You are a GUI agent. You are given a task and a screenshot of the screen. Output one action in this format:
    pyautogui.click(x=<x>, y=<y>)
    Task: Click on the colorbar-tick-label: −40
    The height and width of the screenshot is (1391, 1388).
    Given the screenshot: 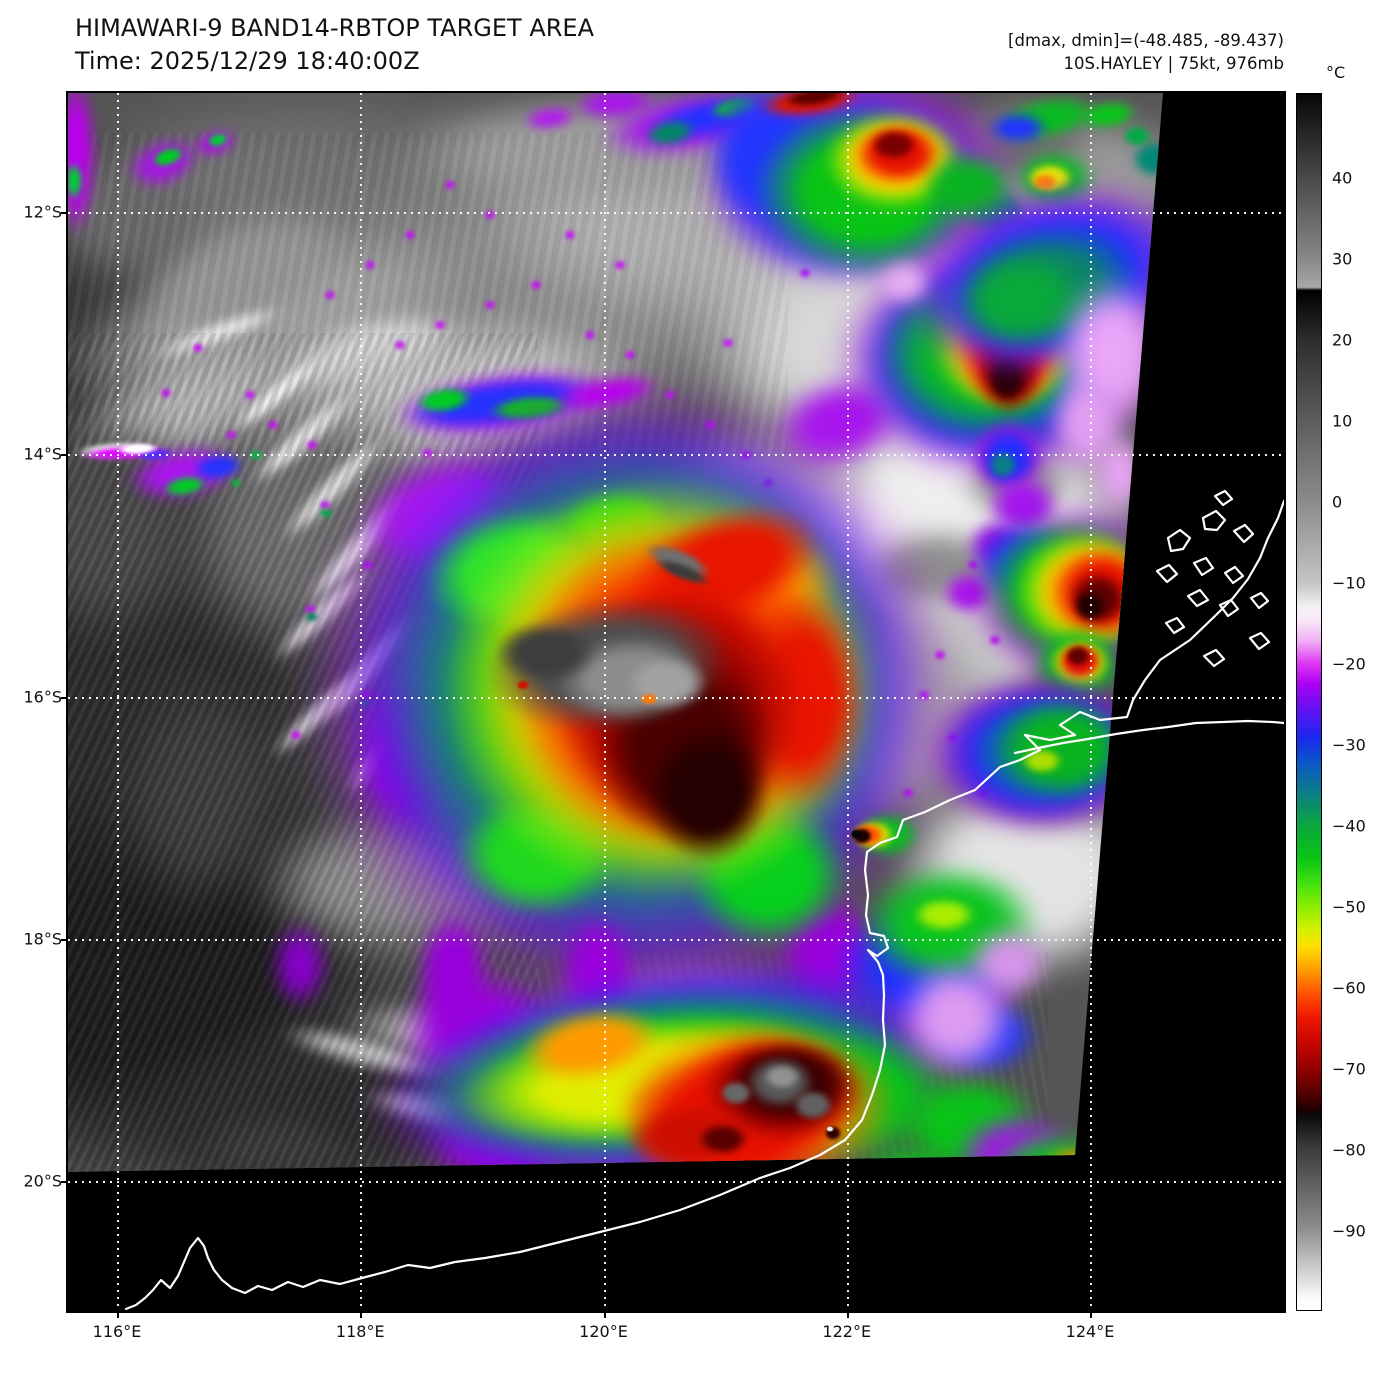 What is the action you would take?
    pyautogui.click(x=1349, y=826)
    